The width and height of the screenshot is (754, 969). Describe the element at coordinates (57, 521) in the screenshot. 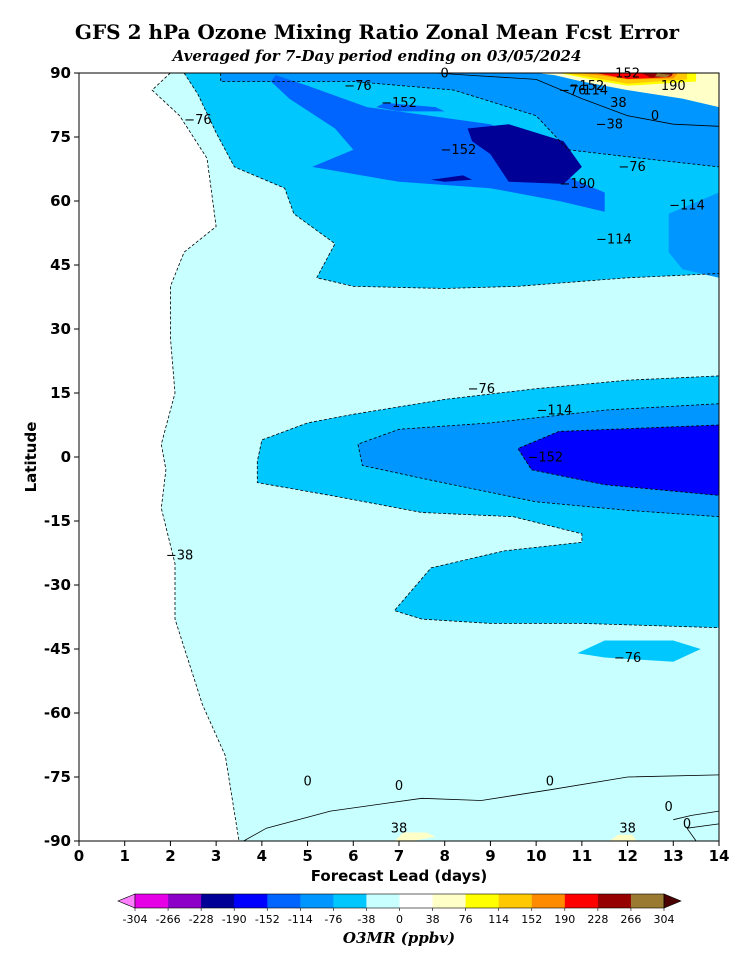

I see `y-tick-label: -15` at that location.